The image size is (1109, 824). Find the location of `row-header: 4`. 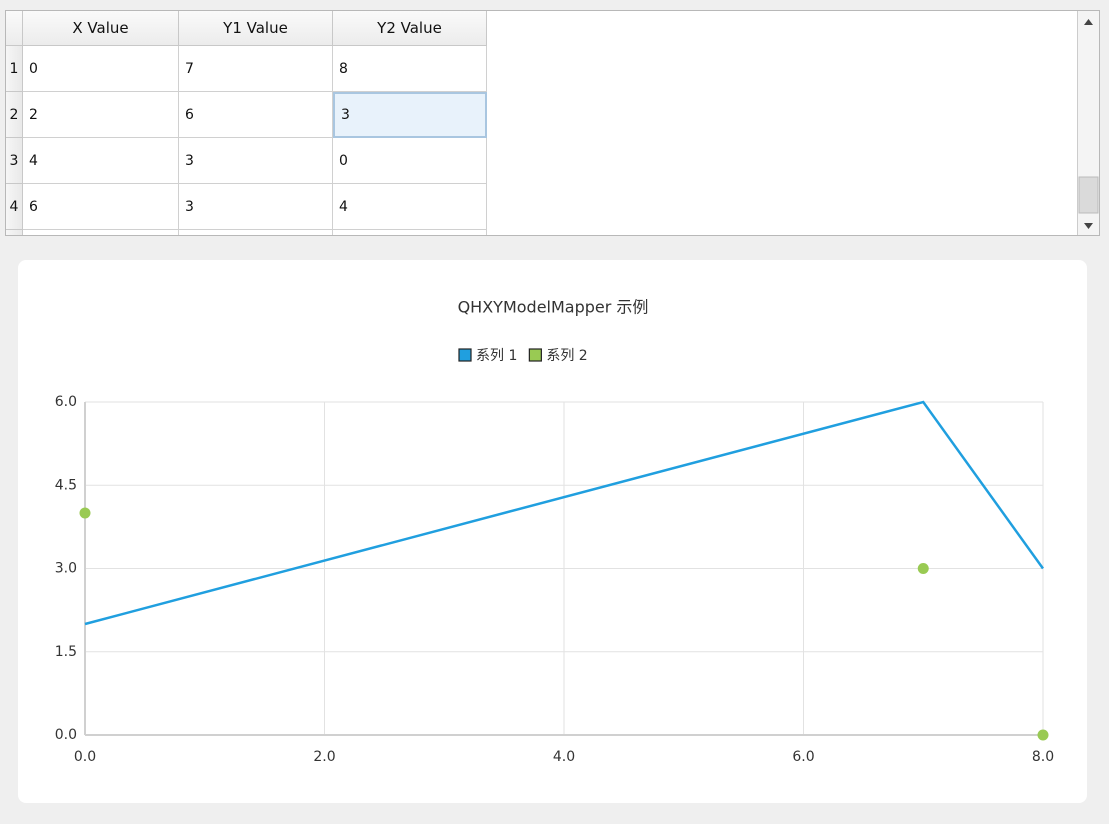

row-header: 4 is located at coordinates (14, 207).